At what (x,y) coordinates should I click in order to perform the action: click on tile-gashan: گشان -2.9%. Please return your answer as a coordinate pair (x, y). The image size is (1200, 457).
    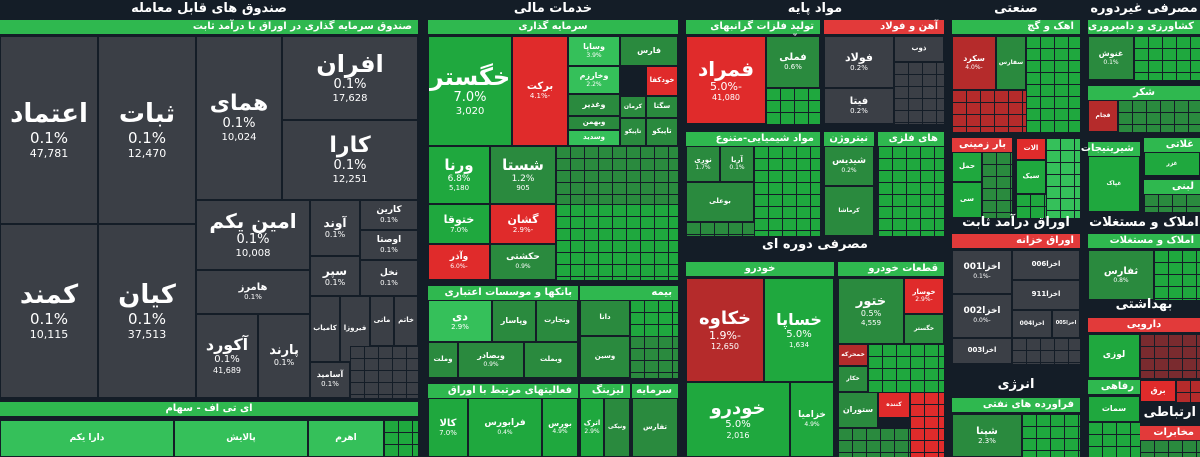
    Looking at the image, I should click on (523, 224).